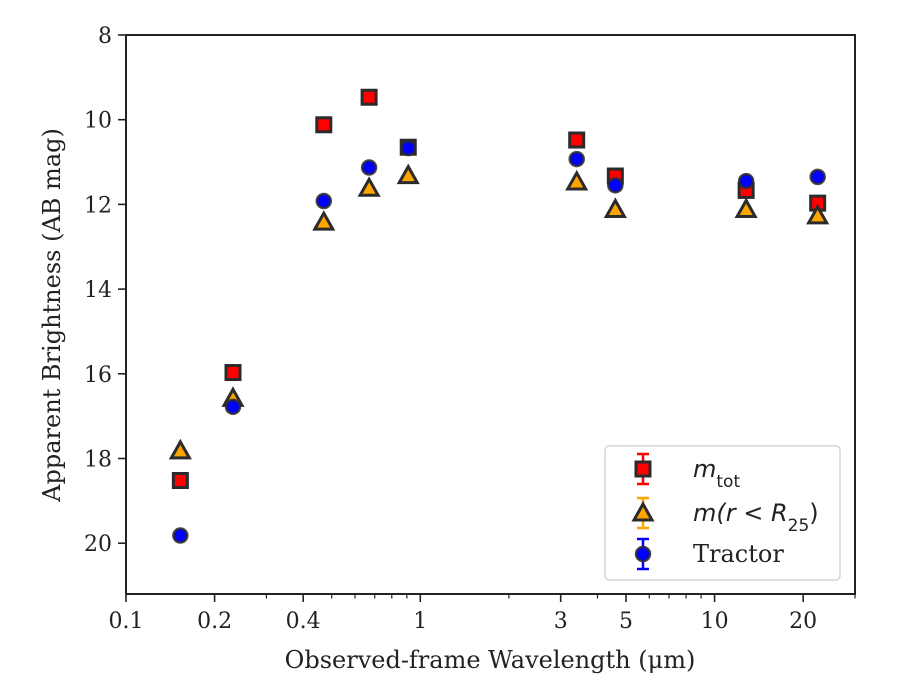 This screenshot has width=900, height=700. What do you see at coordinates (98, 205) in the screenshot?
I see `y-tick-label: 12` at bounding box center [98, 205].